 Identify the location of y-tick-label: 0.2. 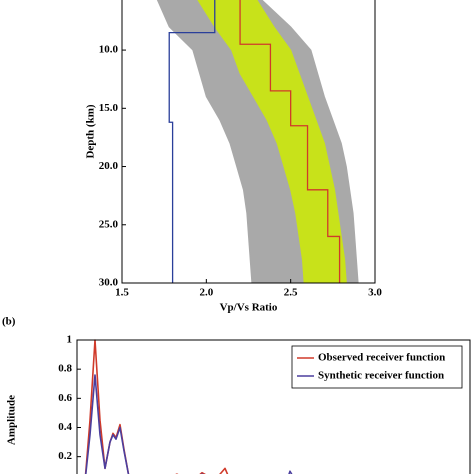
(65, 456).